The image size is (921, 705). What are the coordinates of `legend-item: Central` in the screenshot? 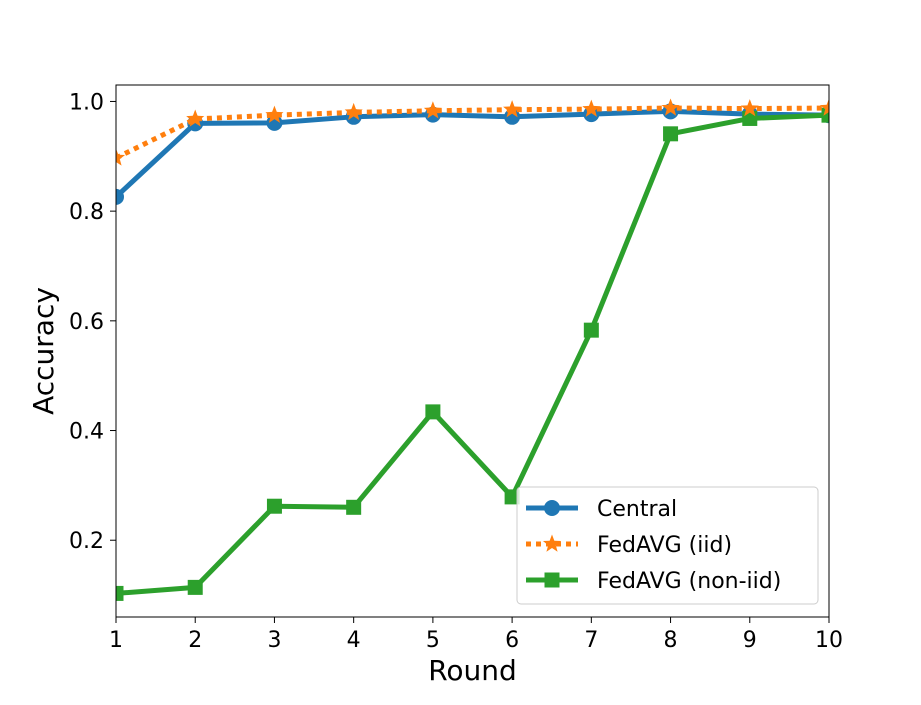 It's located at (601, 509).